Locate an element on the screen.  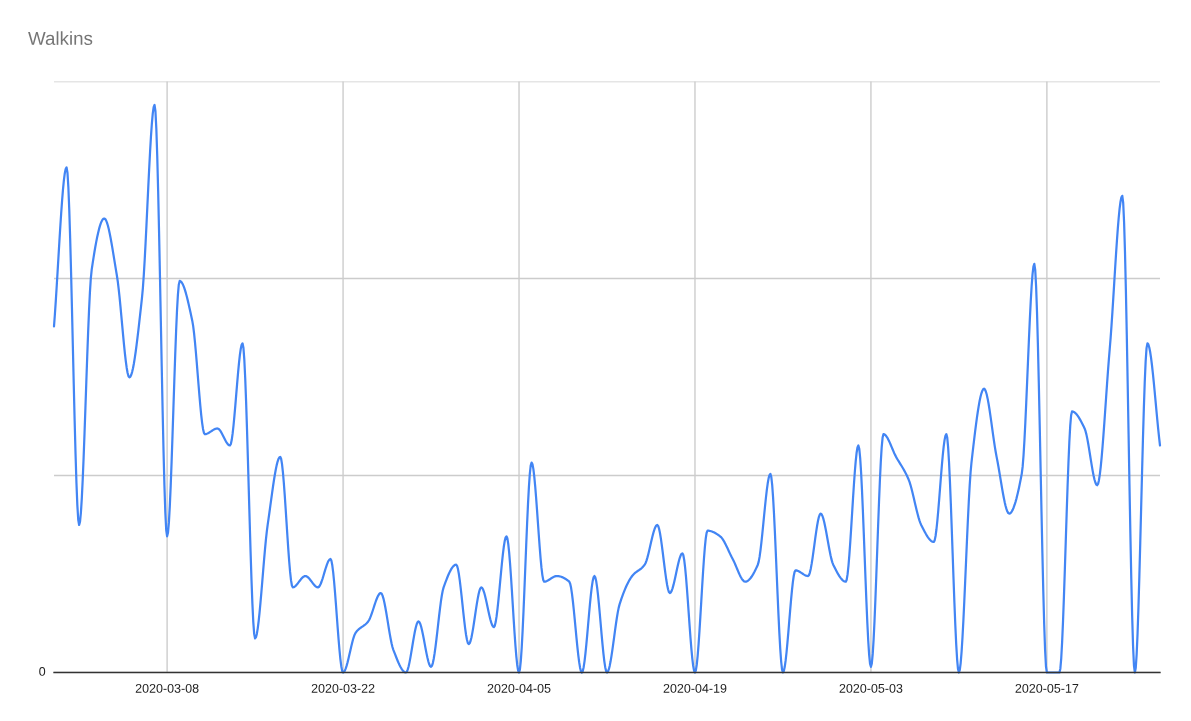
x-tick-label: 2020-04-19 is located at coordinates (695, 688).